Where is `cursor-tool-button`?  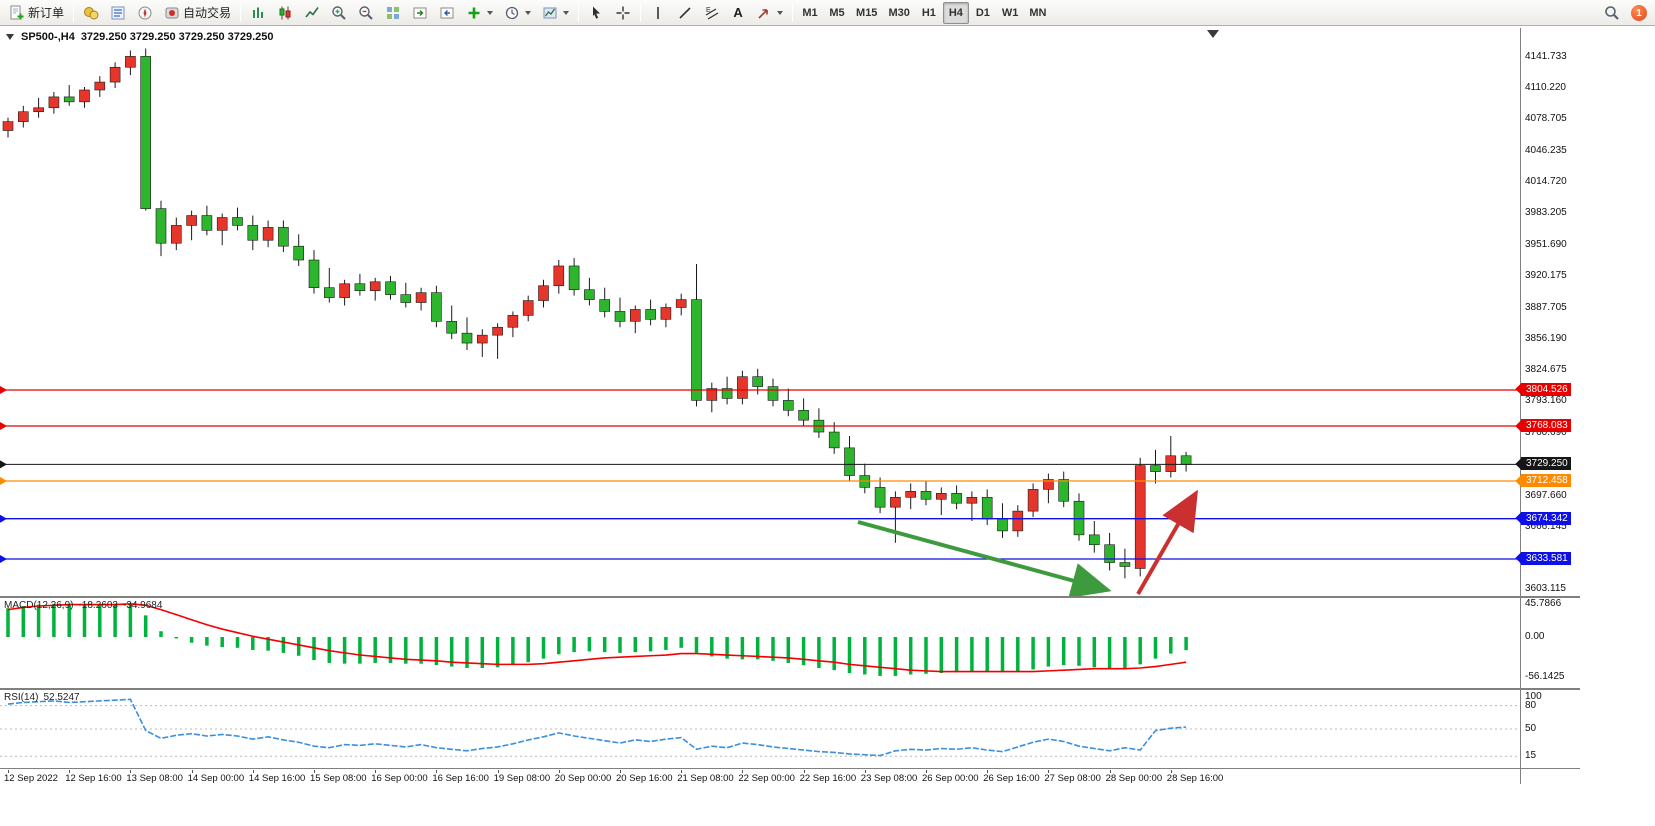 cursor-tool-button is located at coordinates (596, 13).